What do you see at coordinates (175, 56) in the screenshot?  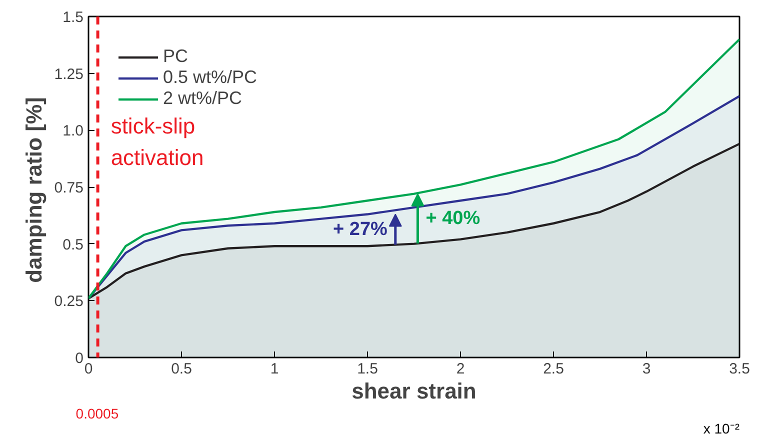 I see `legend-label: PC` at bounding box center [175, 56].